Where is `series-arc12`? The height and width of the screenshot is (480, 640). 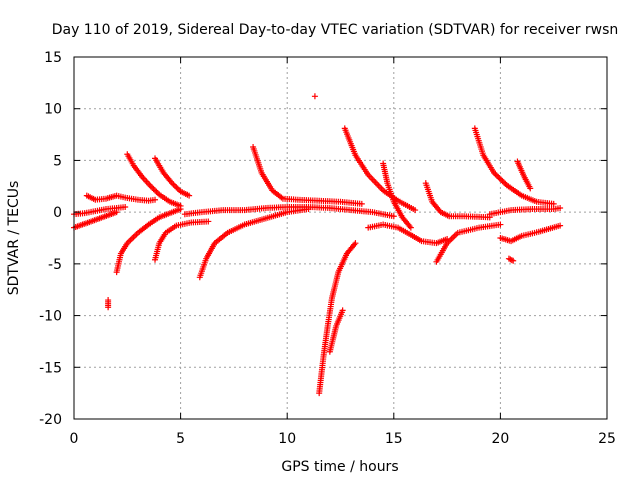 series-arc12 is located at coordinates (314, 96).